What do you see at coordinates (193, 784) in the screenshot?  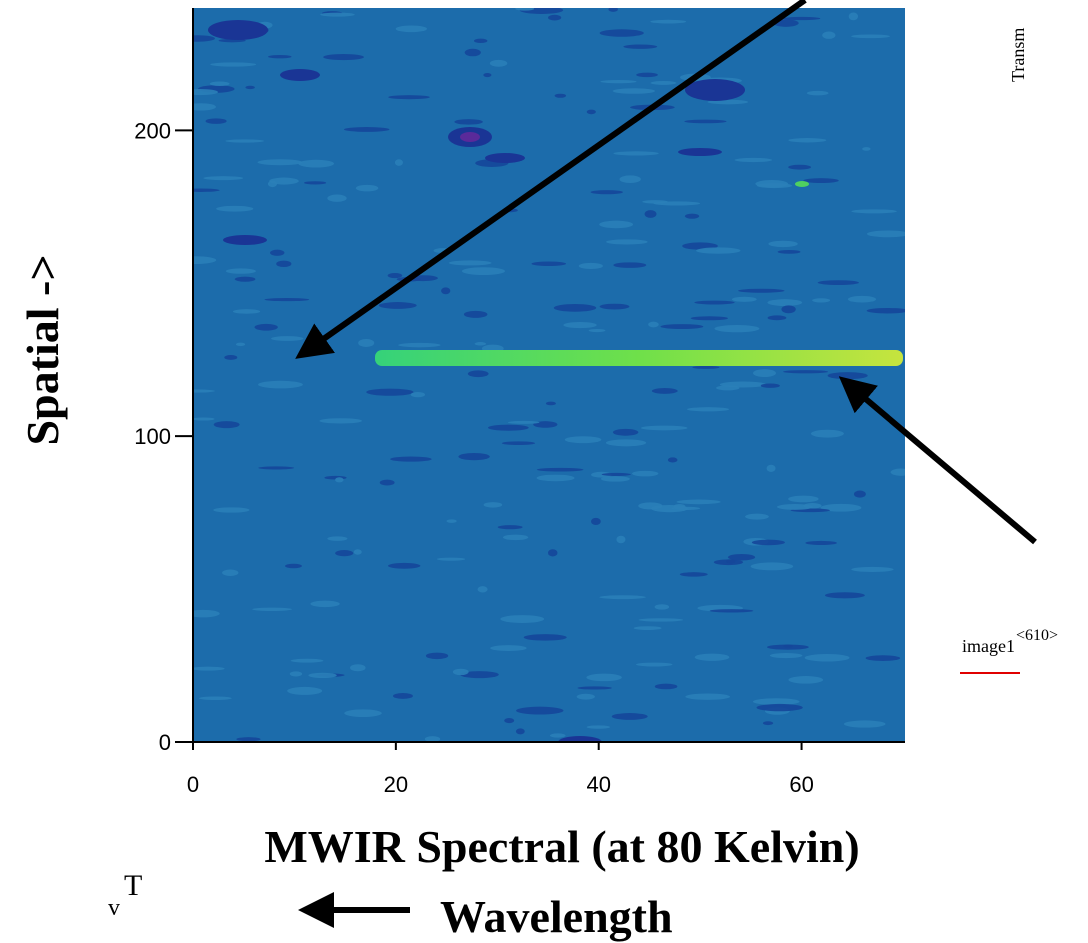 I see `x-tick-label: 0` at bounding box center [193, 784].